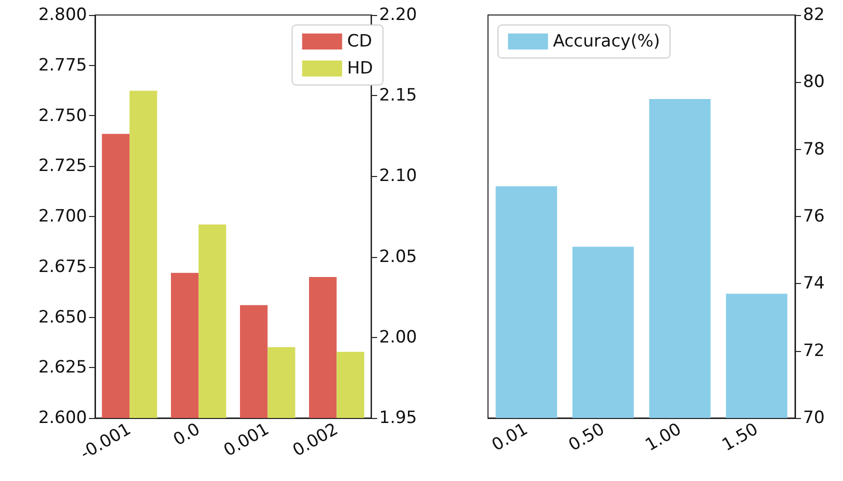 This screenshot has height=481, width=843. Describe the element at coordinates (62, 116) in the screenshot. I see `y-tick-label: 2.750` at that location.